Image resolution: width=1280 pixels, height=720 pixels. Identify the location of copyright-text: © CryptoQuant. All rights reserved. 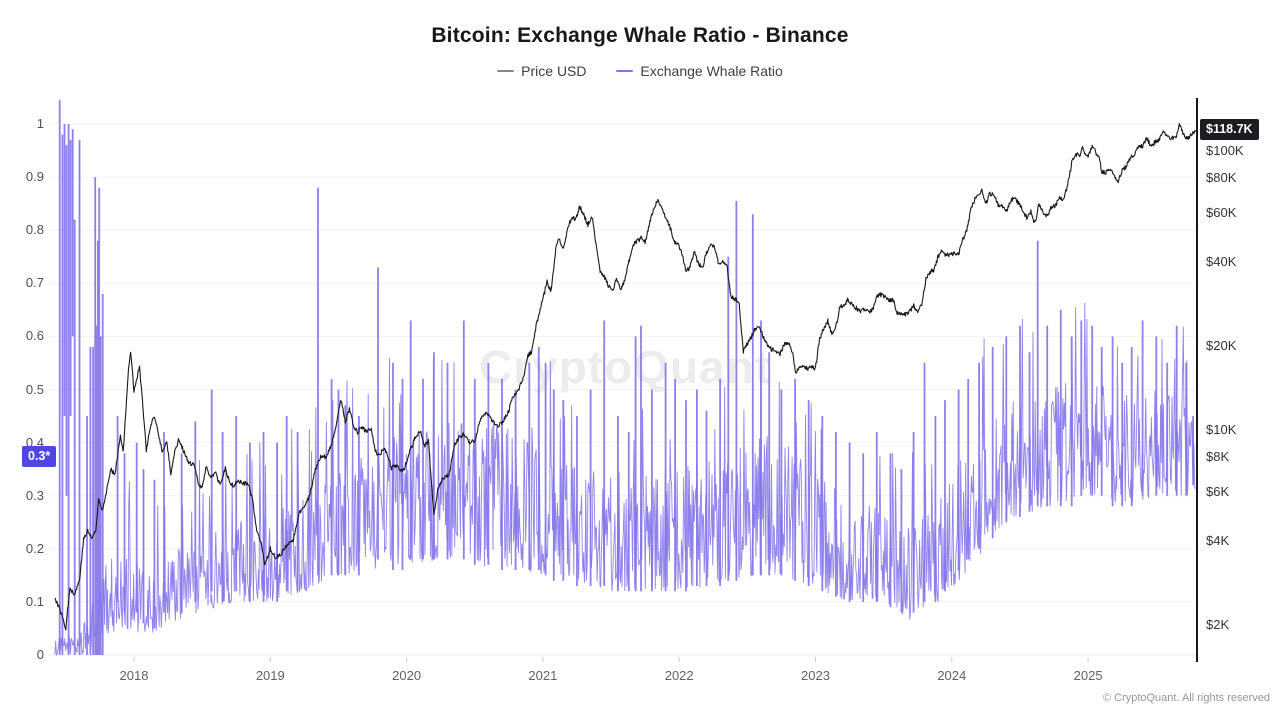
(1186, 698).